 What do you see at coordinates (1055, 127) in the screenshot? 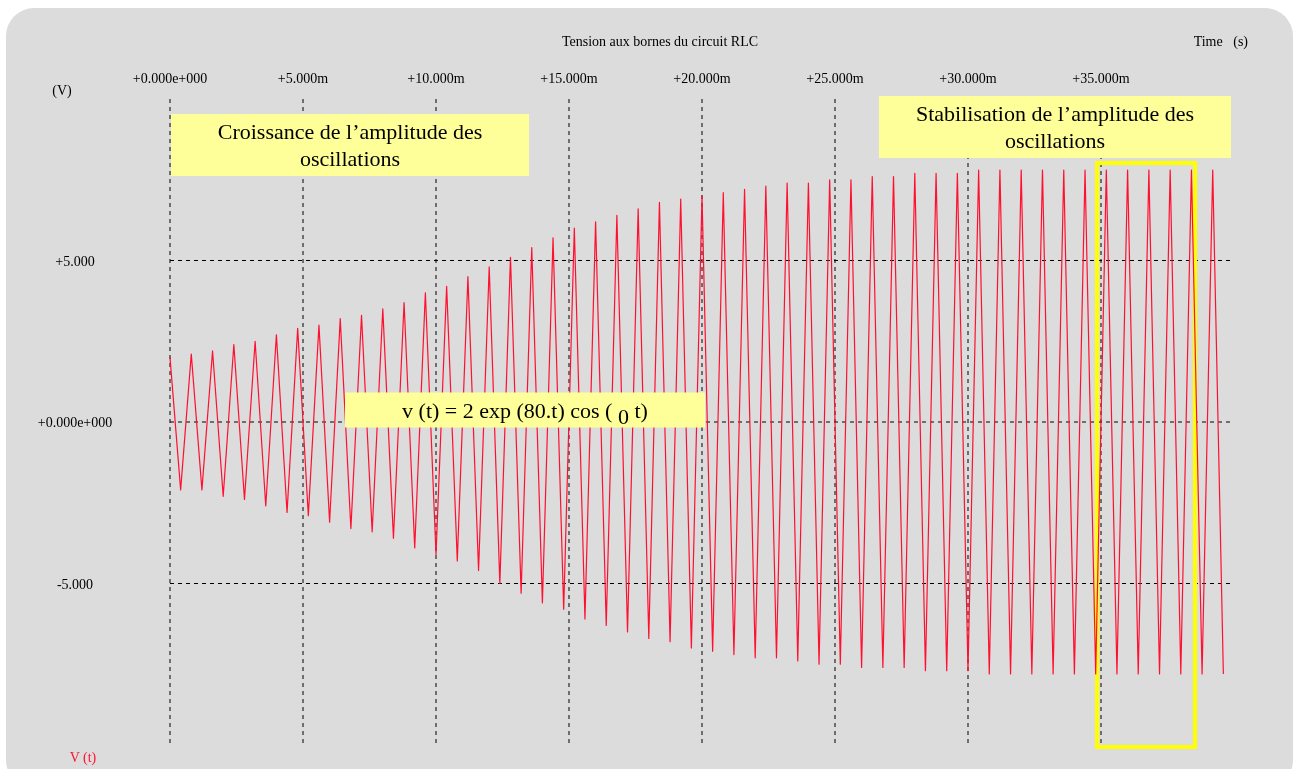
I see `annotation: Stabilisation de l’amplitude des oscillations` at bounding box center [1055, 127].